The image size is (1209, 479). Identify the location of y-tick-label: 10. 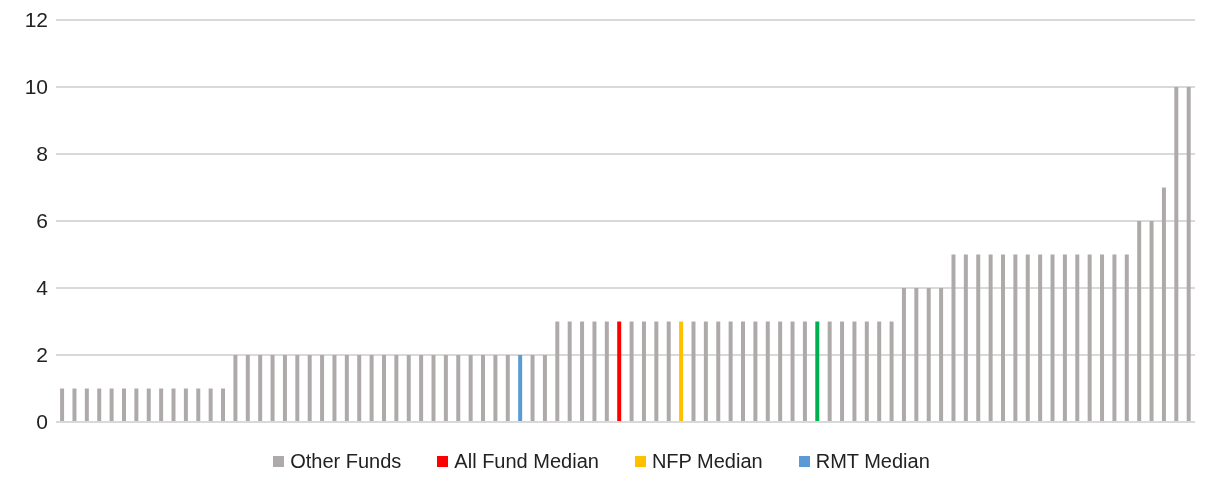
(36, 87).